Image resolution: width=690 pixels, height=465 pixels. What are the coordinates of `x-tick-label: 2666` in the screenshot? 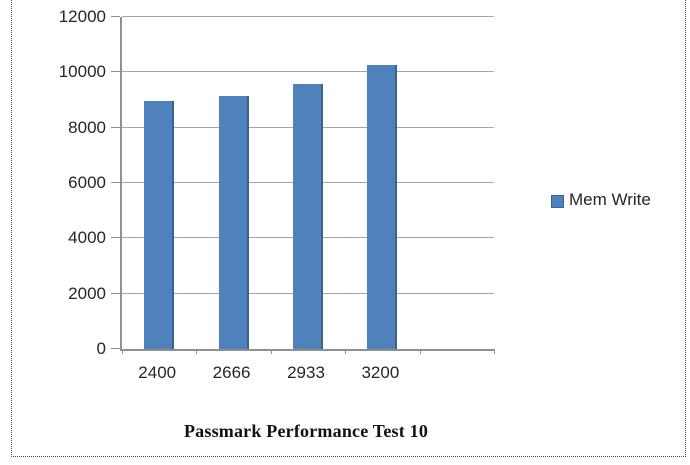 It's located at (231, 372).